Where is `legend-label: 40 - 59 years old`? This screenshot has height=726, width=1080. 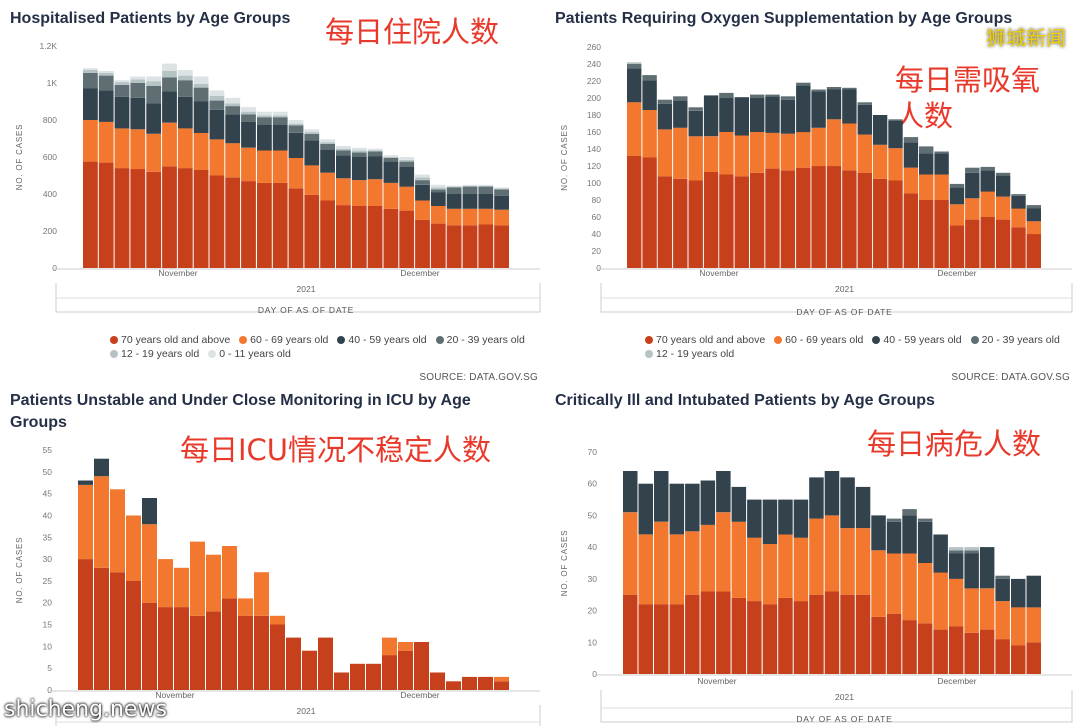
legend-label: 40 - 59 years old is located at coordinates (387, 340).